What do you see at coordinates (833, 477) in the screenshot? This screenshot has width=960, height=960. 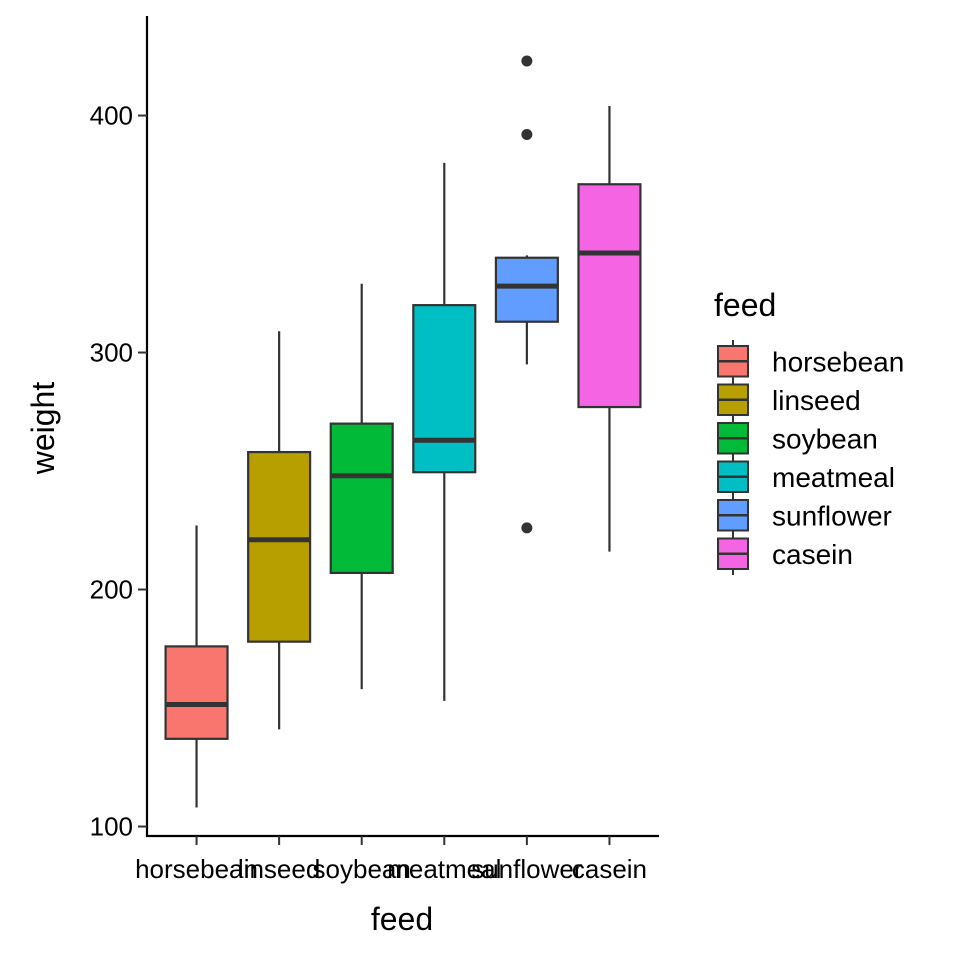 I see `legend-label: meatmeal` at bounding box center [833, 477].